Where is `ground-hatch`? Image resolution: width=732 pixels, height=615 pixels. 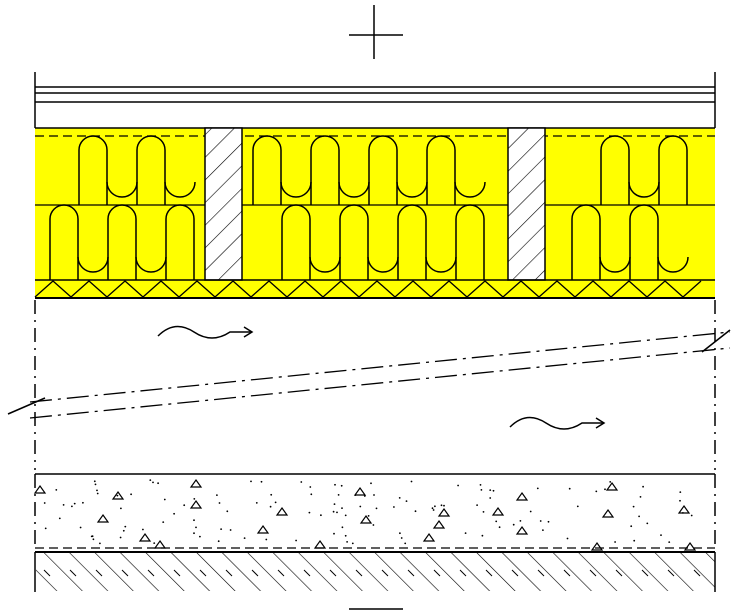
ground-hatch is located at coordinates (375, 572).